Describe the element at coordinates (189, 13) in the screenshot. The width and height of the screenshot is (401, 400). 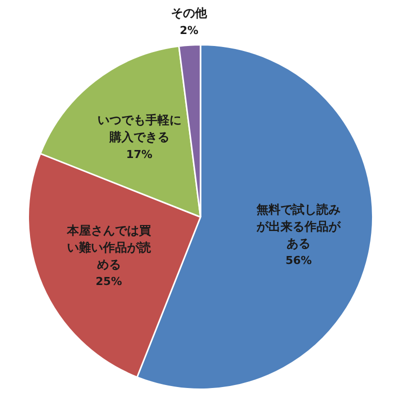
I see `slice-label: その他` at that location.